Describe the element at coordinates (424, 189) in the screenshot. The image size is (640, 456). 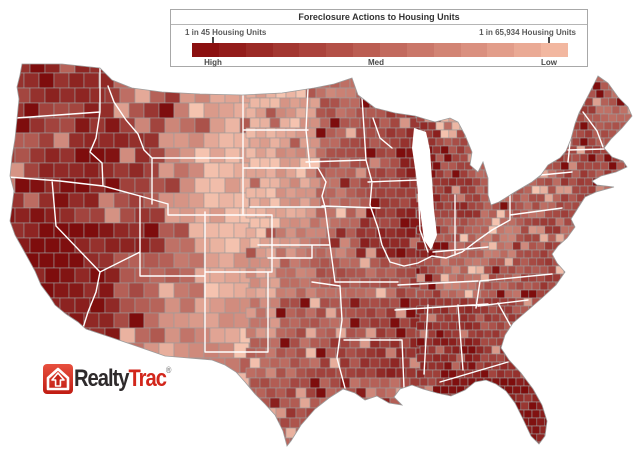
I see `lake-michigan-shape` at that location.